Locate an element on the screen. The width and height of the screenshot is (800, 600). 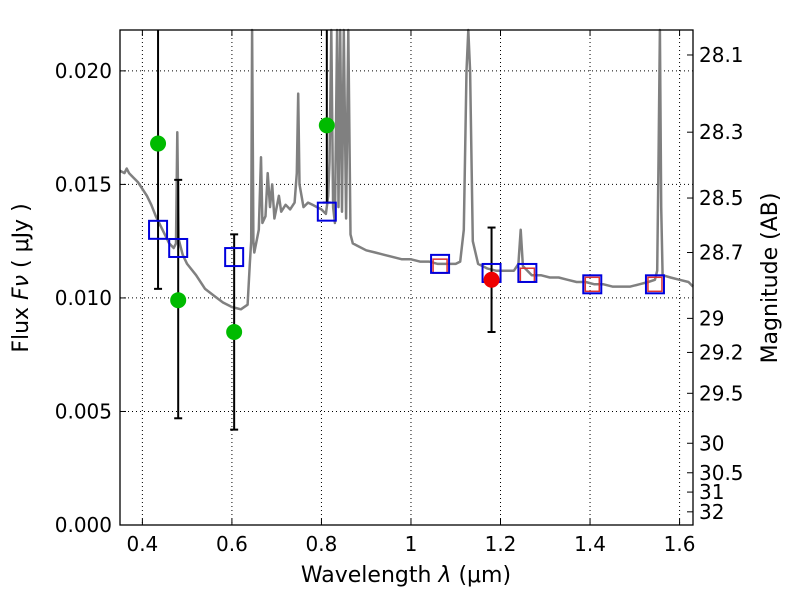
x-axis-title: Wavelength λ (μm) is located at coordinates (406, 575).